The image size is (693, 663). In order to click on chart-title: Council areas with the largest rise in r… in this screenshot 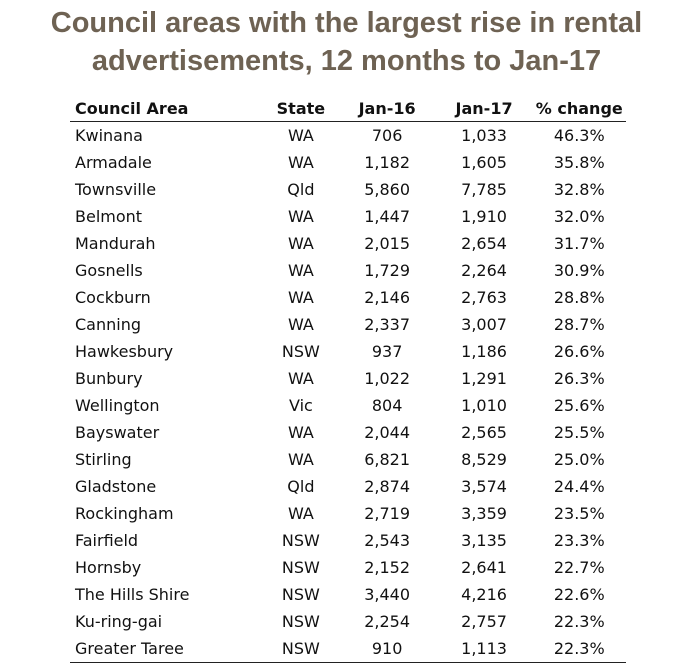, I will do `click(346, 42)`.